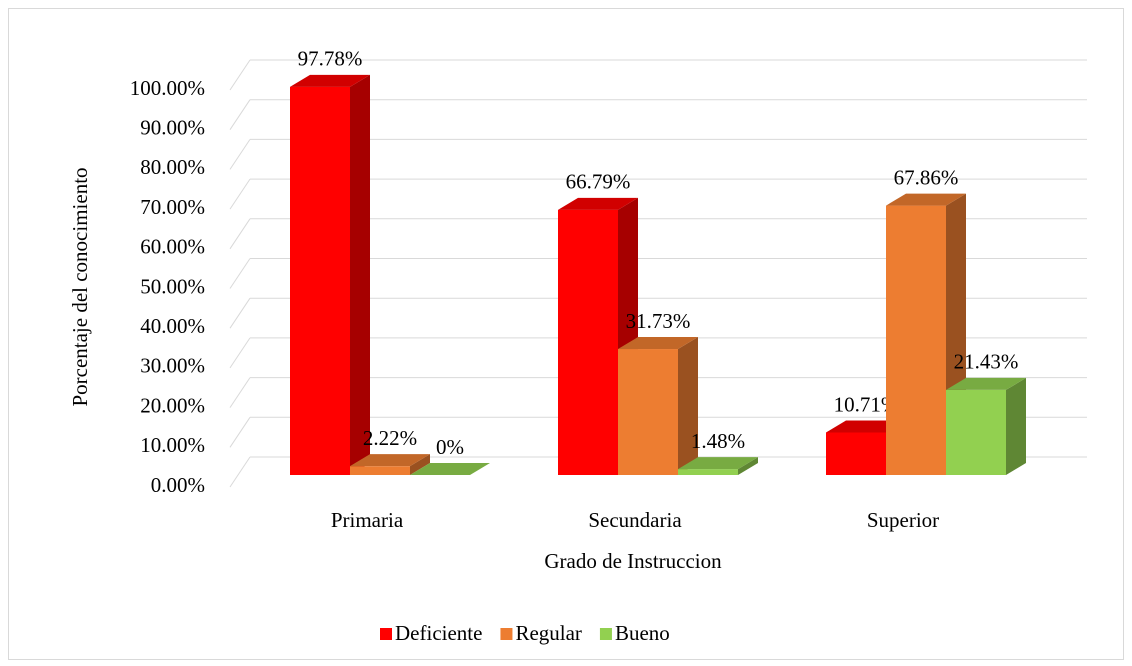 The width and height of the screenshot is (1132, 666). What do you see at coordinates (172, 405) in the screenshot?
I see `y-tick-label: 20.00%` at bounding box center [172, 405].